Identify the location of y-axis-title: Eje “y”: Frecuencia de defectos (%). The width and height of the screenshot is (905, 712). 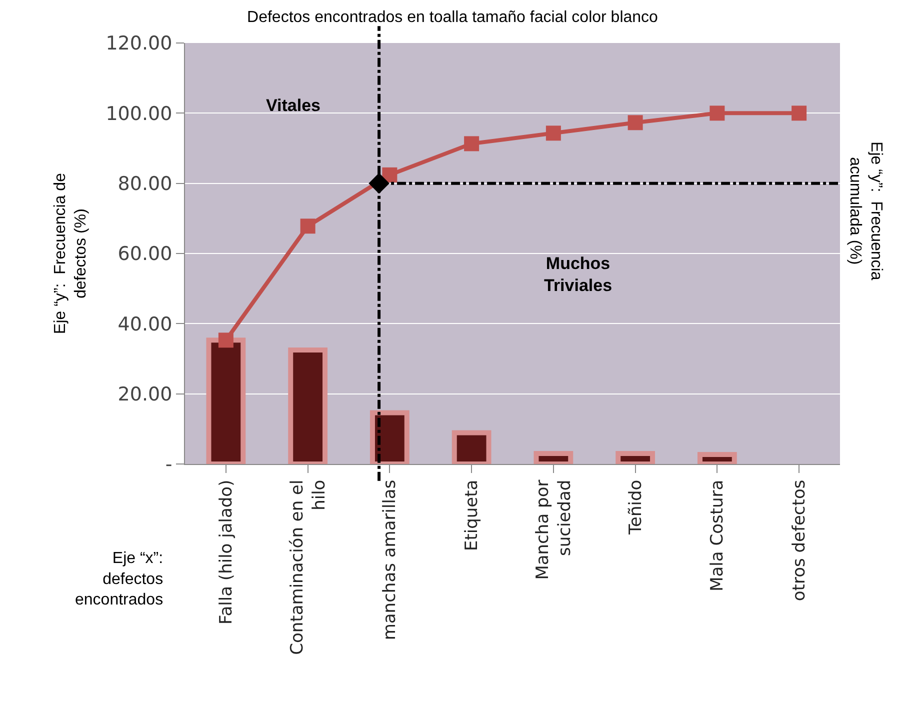
(71, 253).